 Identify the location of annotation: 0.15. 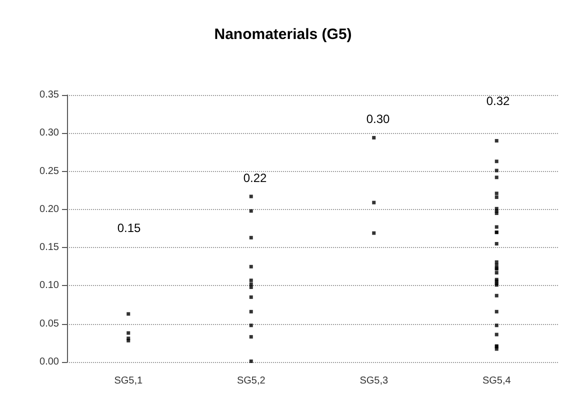
(129, 228).